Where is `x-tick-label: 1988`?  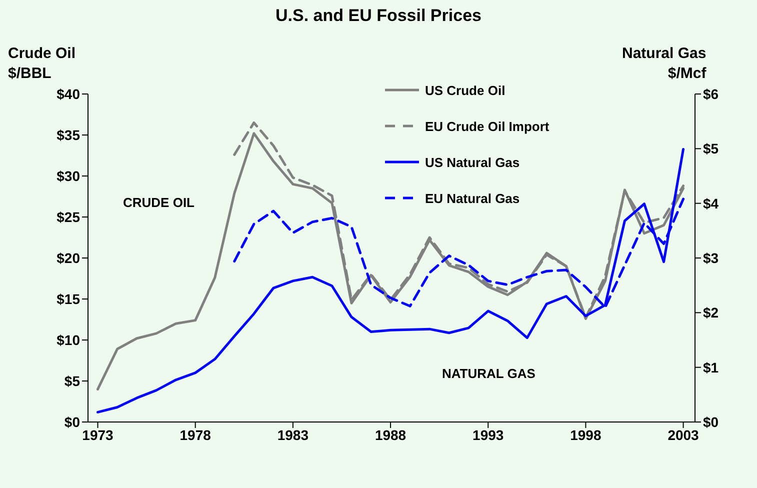
x-tick-label: 1988 is located at coordinates (390, 434).